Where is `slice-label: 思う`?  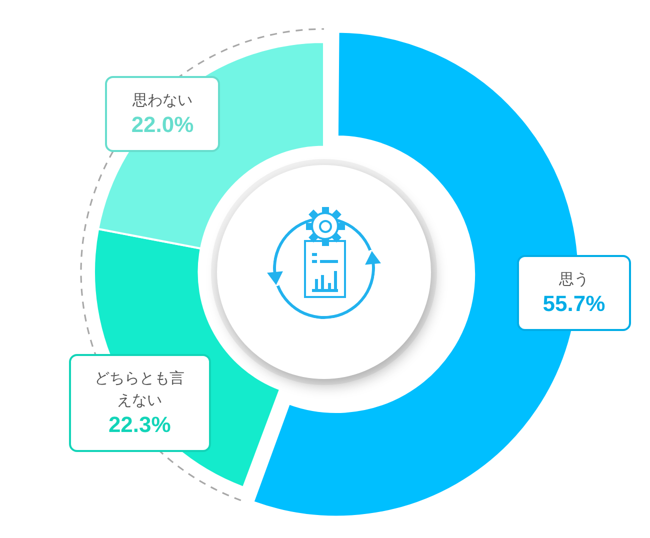 slice-label: 思う is located at coordinates (574, 279).